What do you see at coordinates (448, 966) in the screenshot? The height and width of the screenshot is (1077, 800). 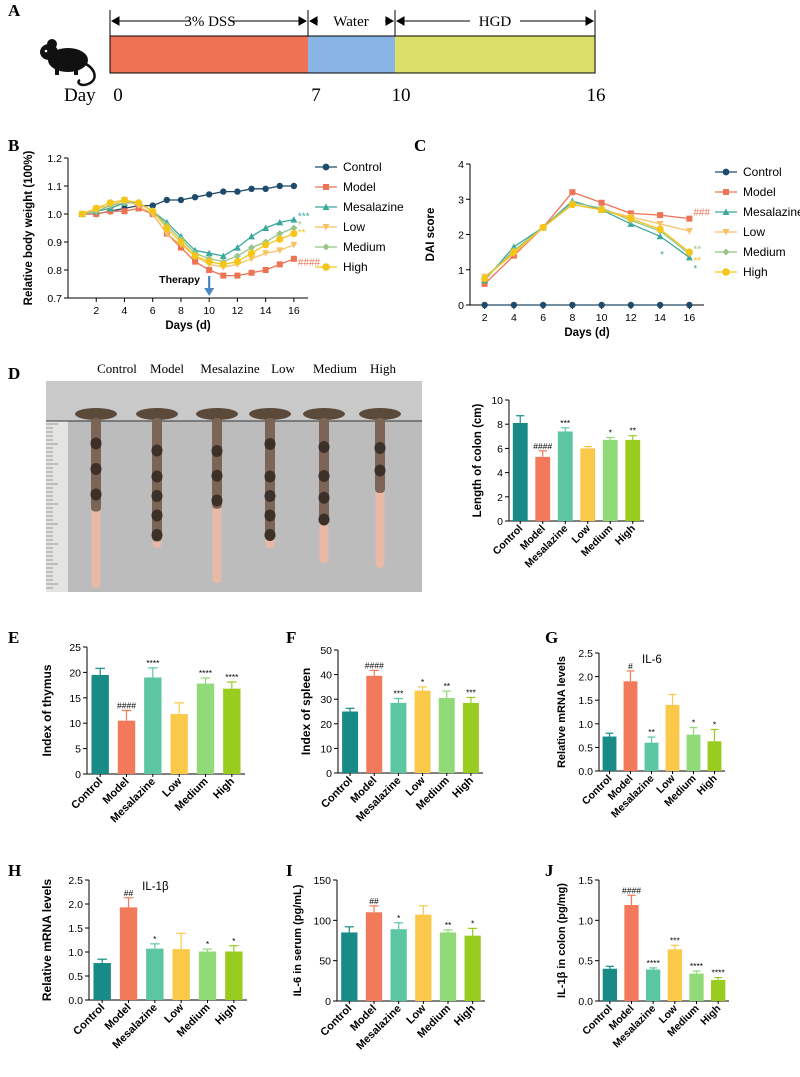 I see `bar-medium` at bounding box center [448, 966].